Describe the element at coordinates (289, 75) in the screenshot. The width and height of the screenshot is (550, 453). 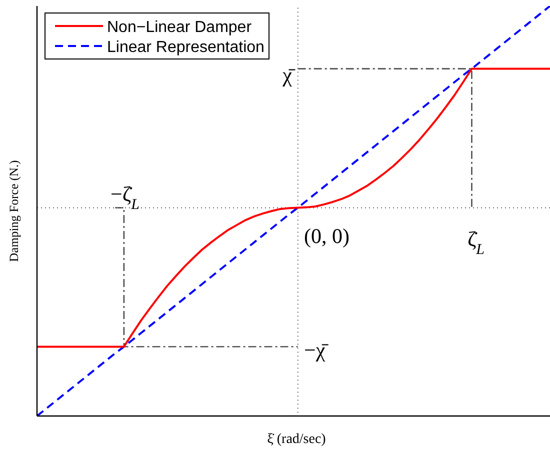
I see `annotation: χ̄` at that location.